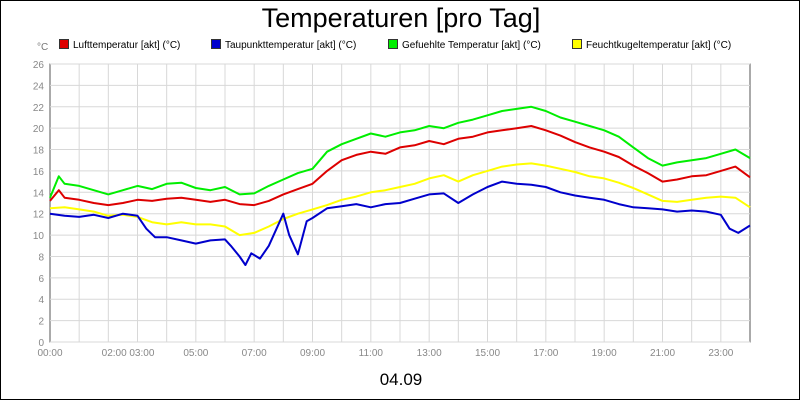  Describe the element at coordinates (127, 45) in the screenshot. I see `legend-label: Lufttemperatur [akt] (°C)` at that location.